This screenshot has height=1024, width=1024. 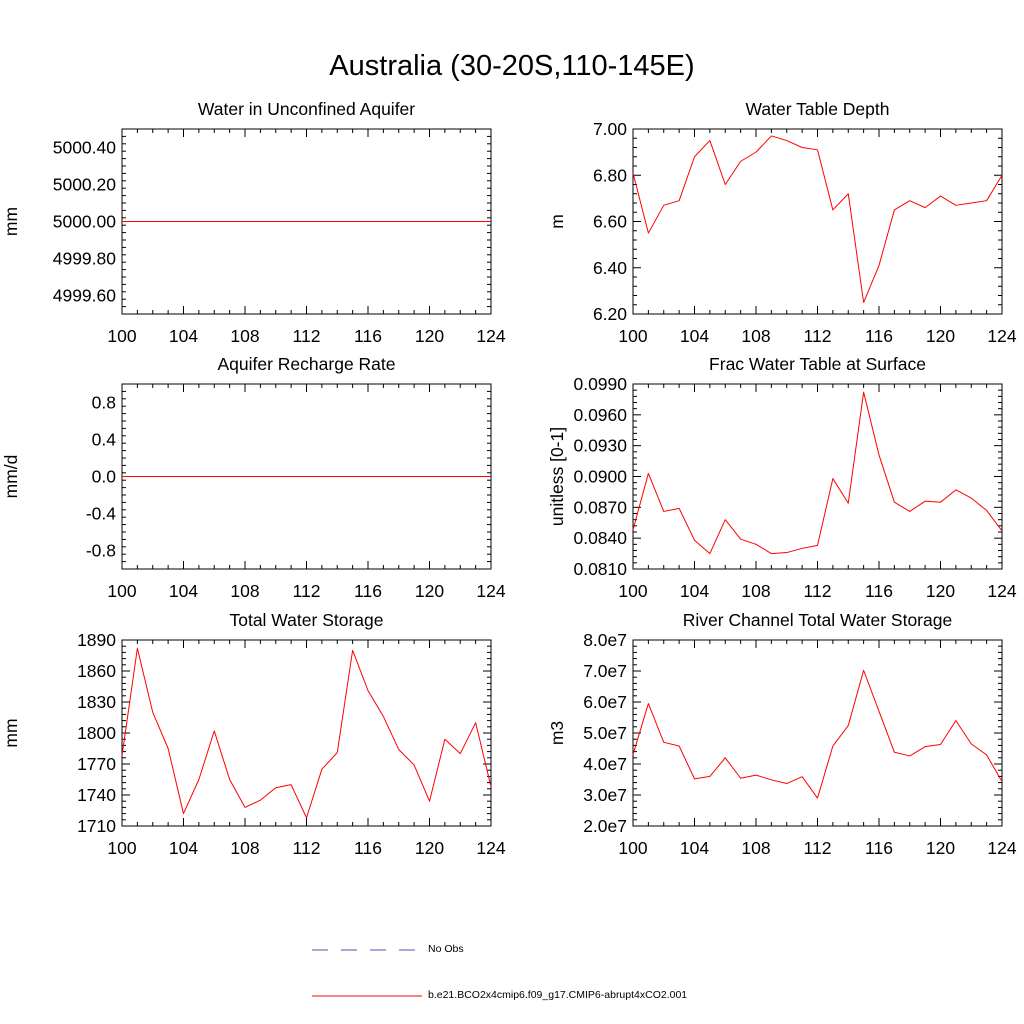 I want to click on y-tick-label: 1770, so click(x=96, y=764).